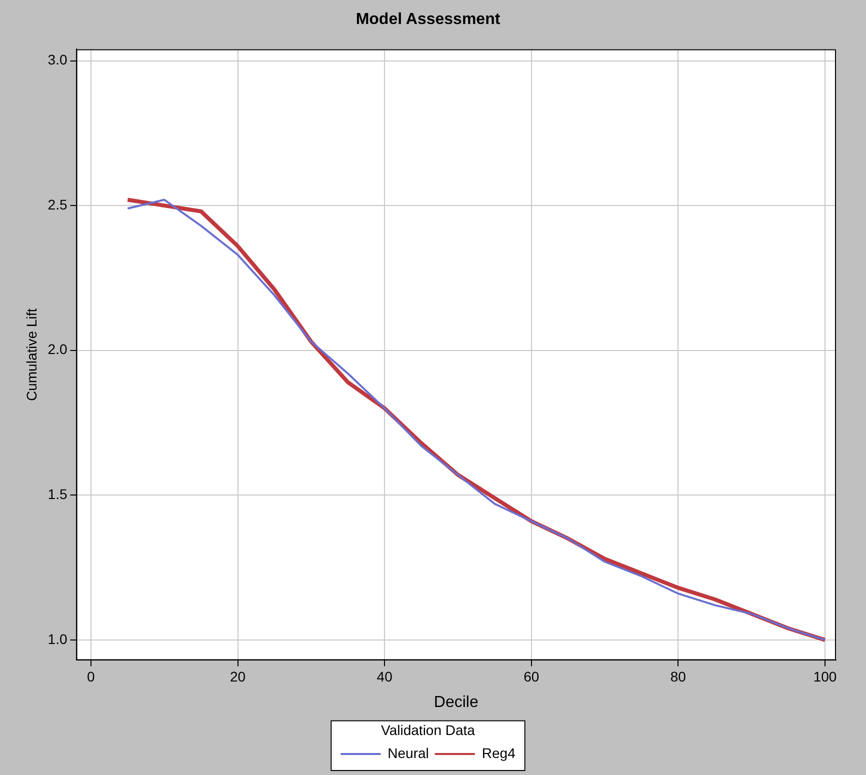 This screenshot has height=775, width=866. Describe the element at coordinates (428, 19) in the screenshot. I see `chart-title: Model Assessment` at that location.